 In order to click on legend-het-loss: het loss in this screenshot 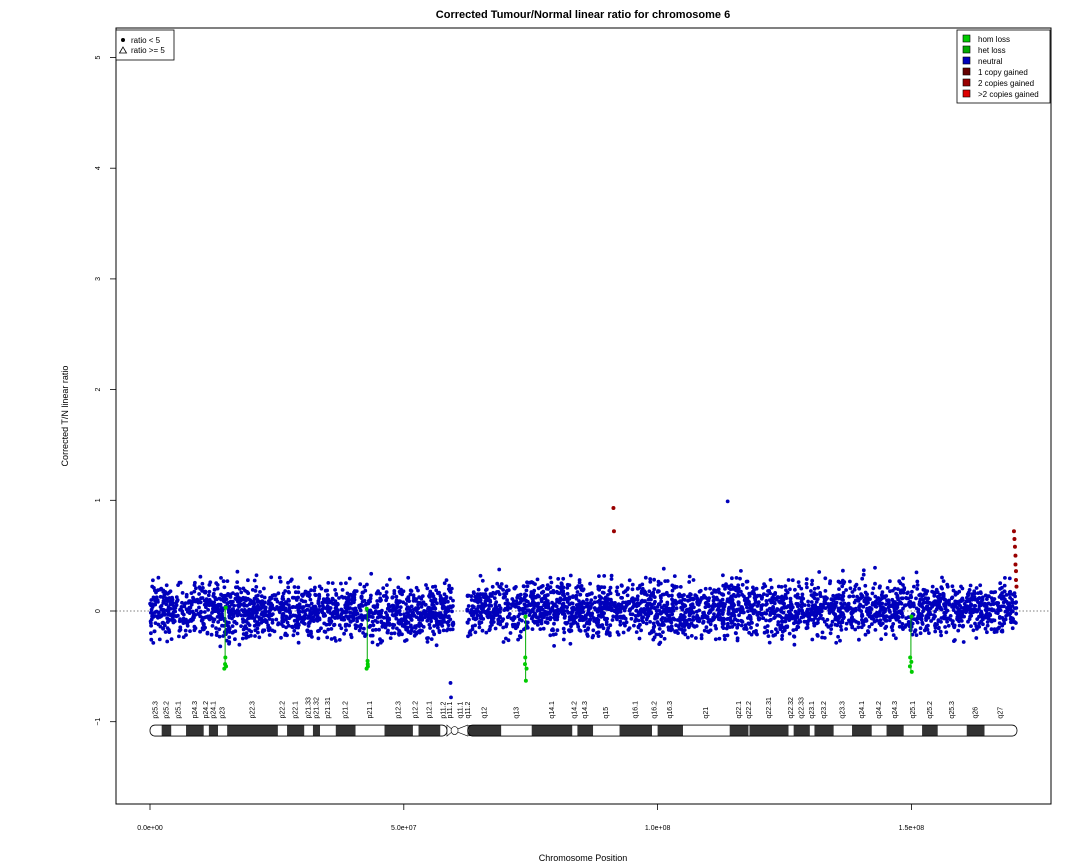, I will do `click(992, 50)`.